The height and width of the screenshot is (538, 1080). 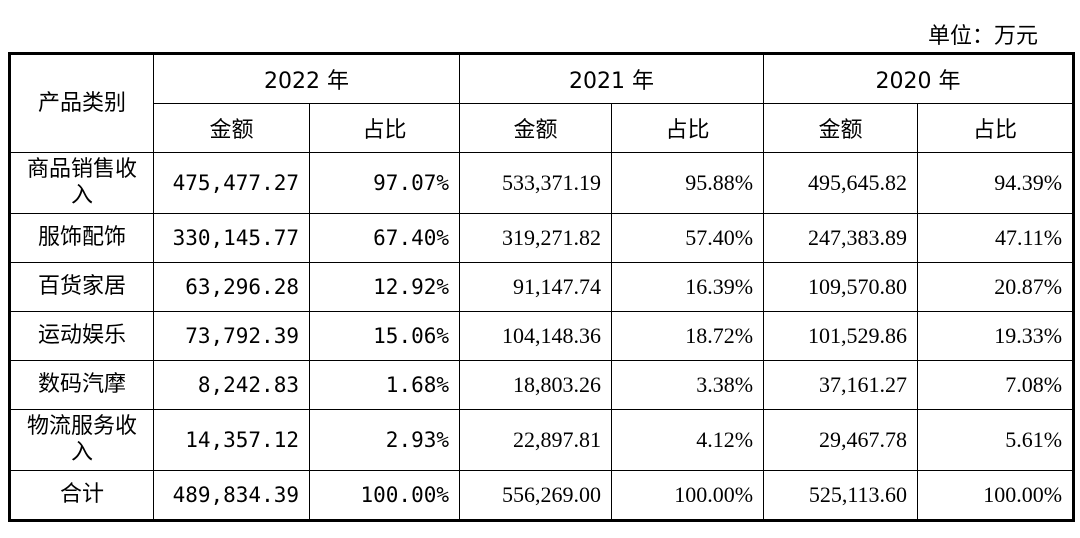 What do you see at coordinates (841, 238) in the screenshot?
I see `cell-2020-amount: 247,383.89` at bounding box center [841, 238].